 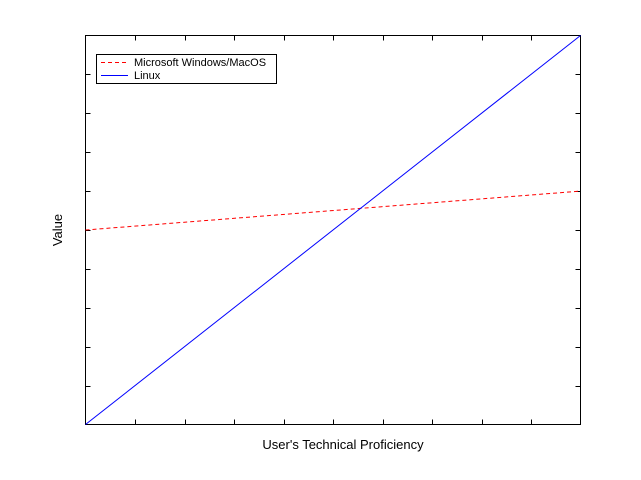 I want to click on legend-box, so click(x=186, y=69).